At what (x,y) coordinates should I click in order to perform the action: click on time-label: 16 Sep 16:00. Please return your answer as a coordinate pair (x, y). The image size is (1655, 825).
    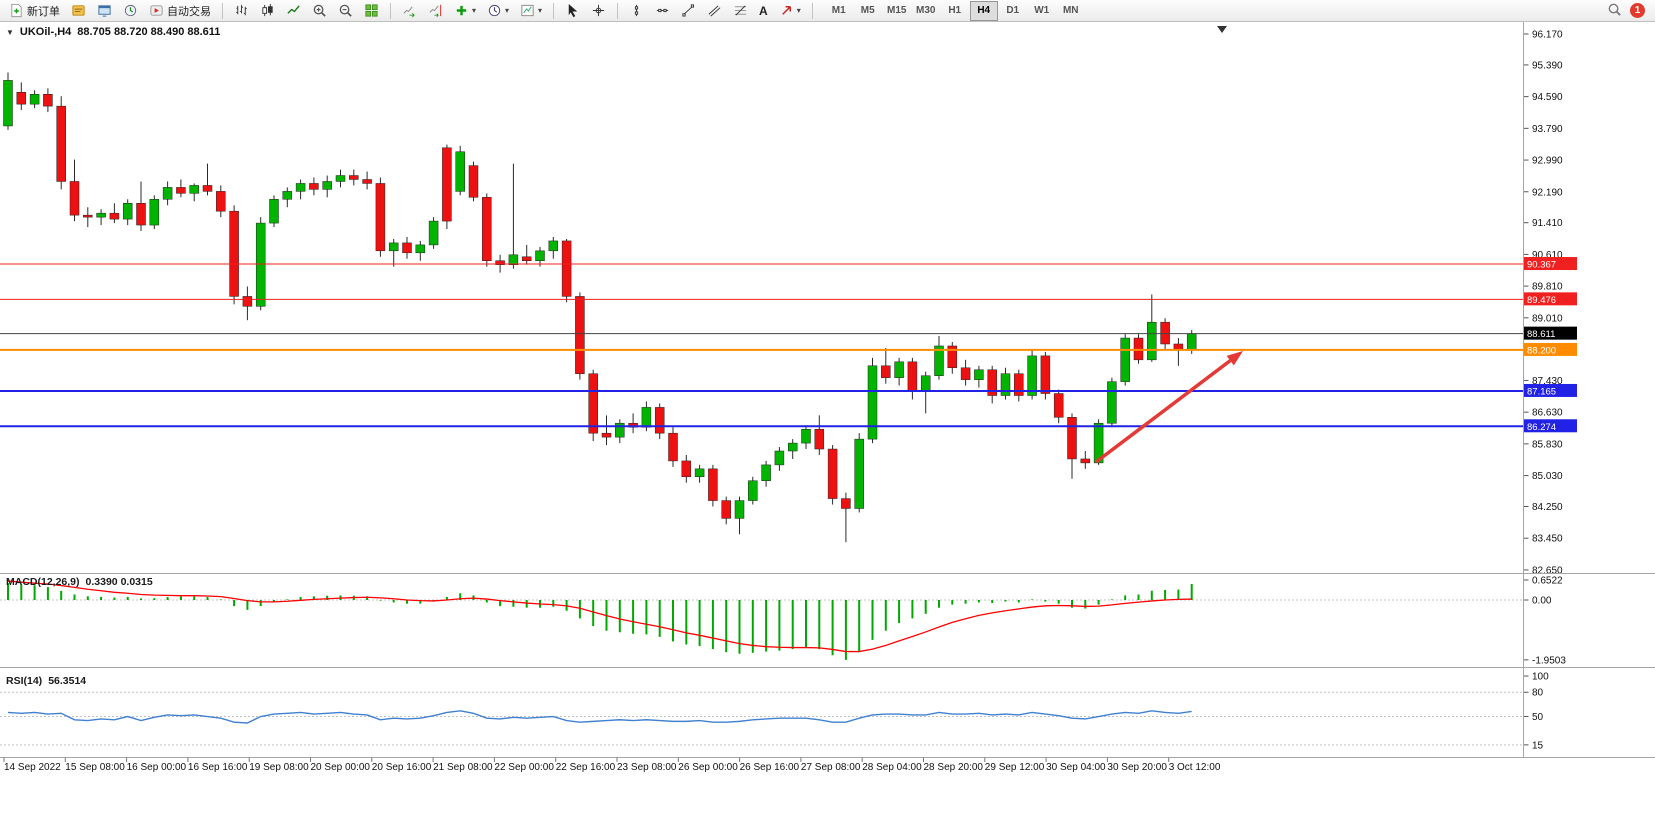
    Looking at the image, I should click on (218, 767).